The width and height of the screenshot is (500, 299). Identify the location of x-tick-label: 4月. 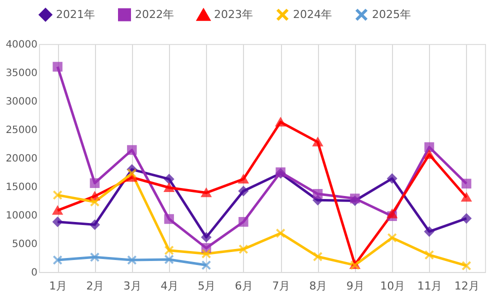
(169, 286).